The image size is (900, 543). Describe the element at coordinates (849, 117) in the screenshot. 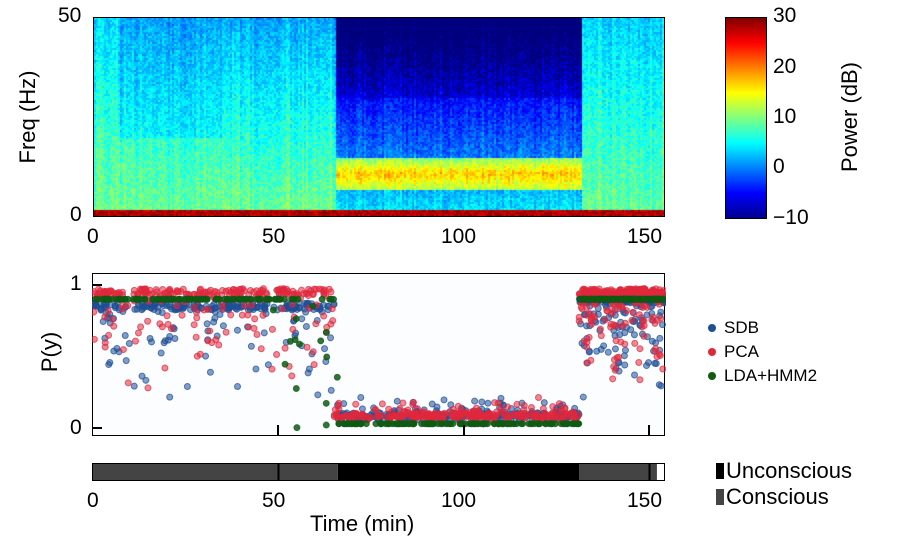

I see `colorbar-label: Power (dB)` at that location.